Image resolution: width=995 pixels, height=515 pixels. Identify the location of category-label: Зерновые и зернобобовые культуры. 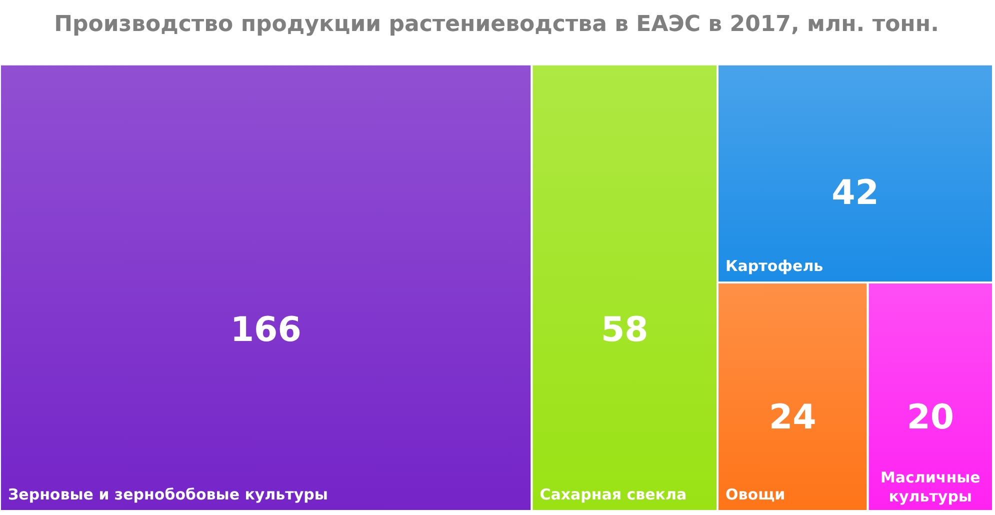
(168, 494).